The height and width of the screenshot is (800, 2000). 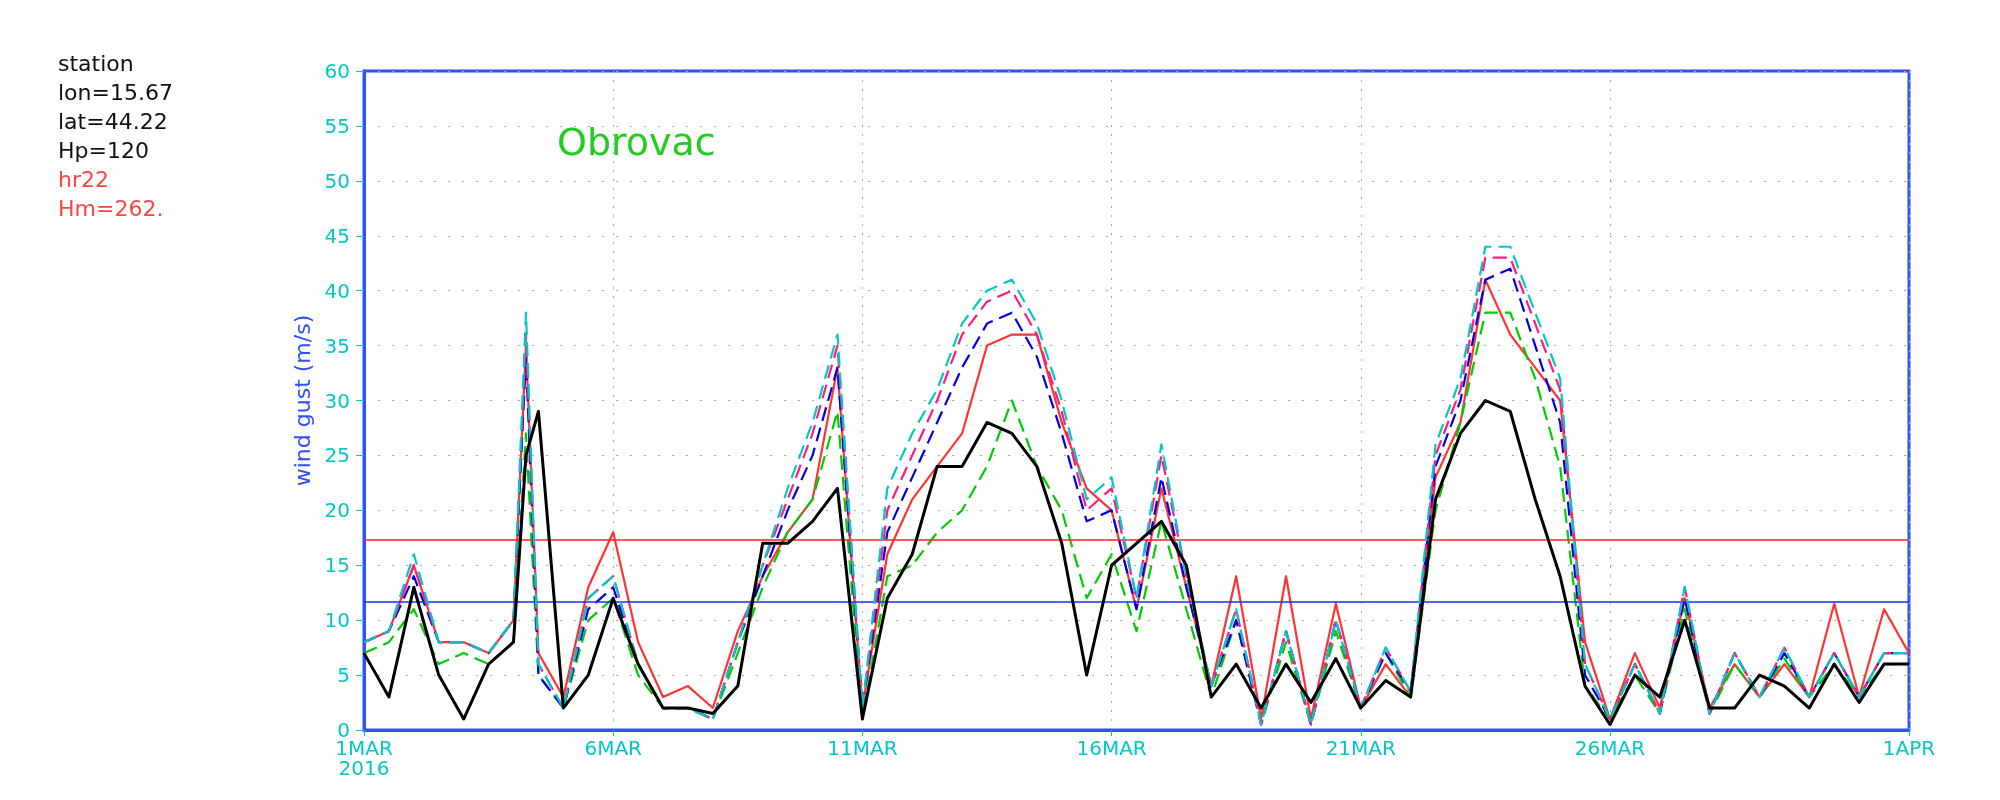 I want to click on y-tick-label: 40, so click(x=337, y=290).